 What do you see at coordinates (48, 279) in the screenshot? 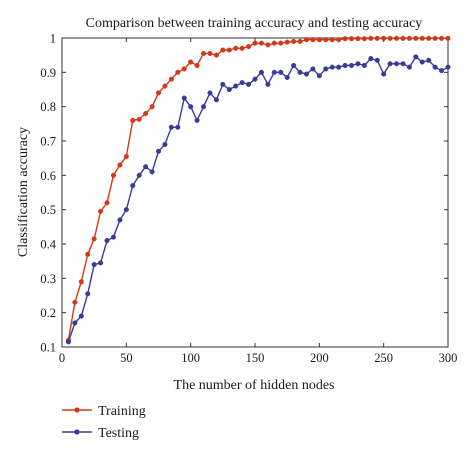
I see `y-tick-label: 0.3` at bounding box center [48, 279].